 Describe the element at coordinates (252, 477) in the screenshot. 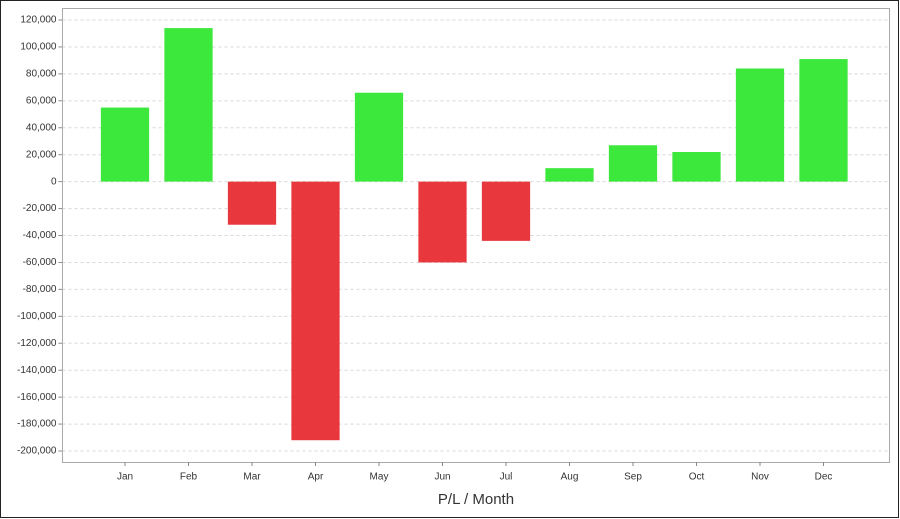

I see `x-tick-label: Mar` at that location.